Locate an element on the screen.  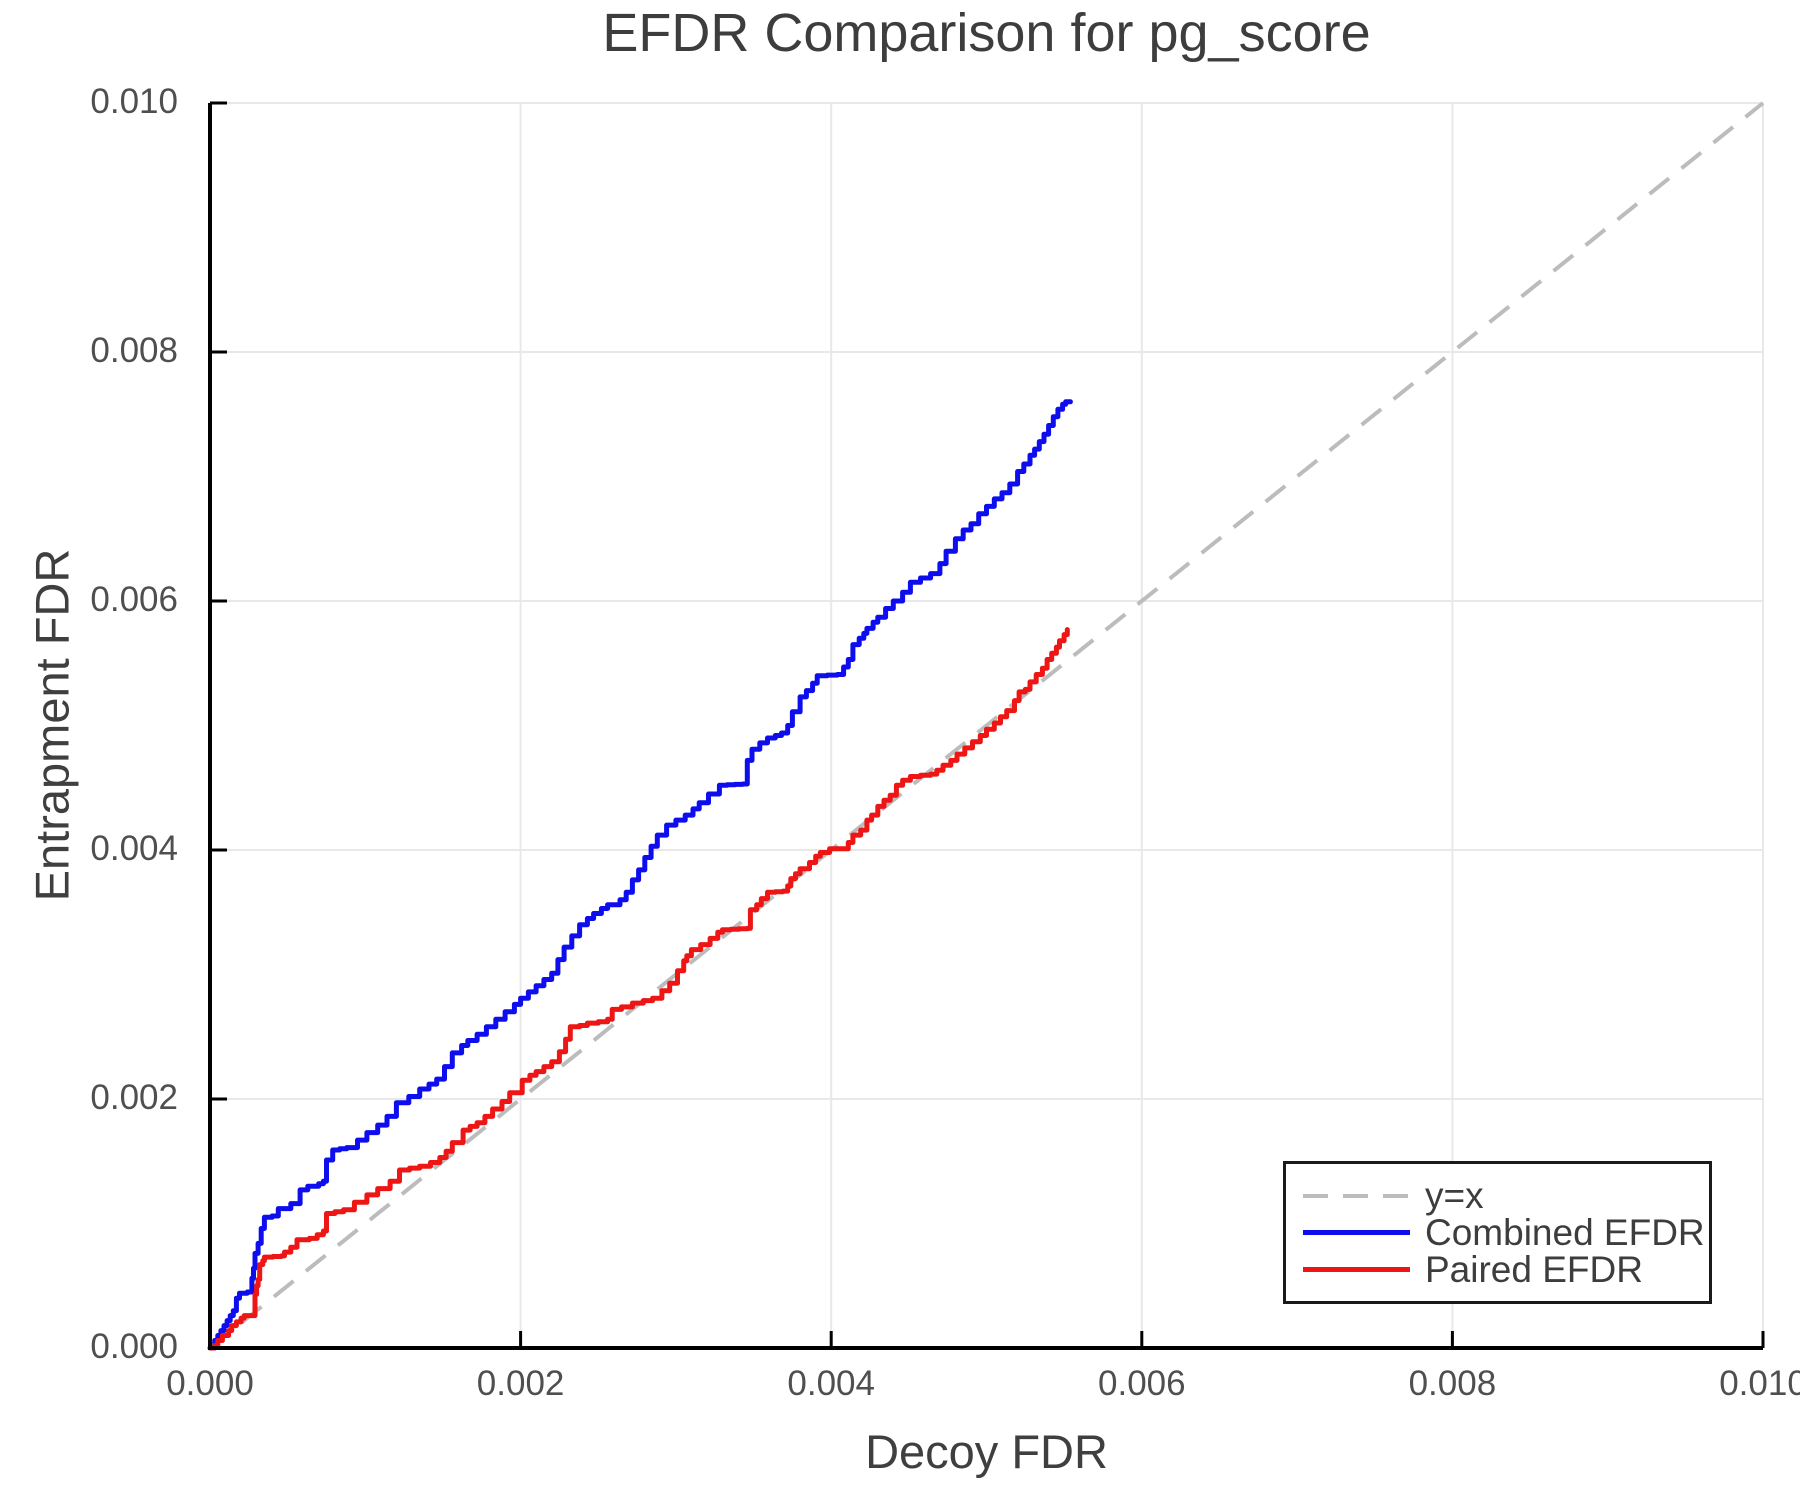
x-axis-label: Decoy FDR is located at coordinates (986, 1451).